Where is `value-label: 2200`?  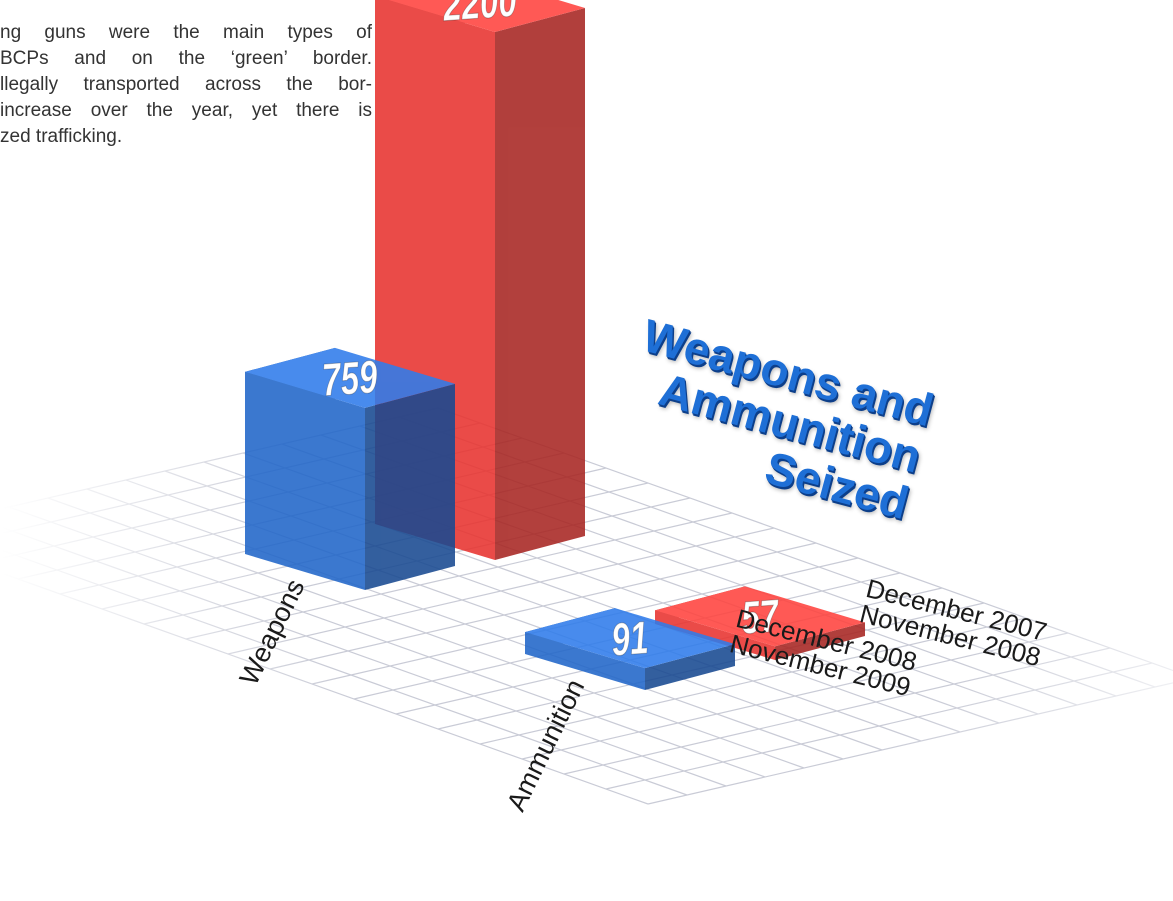
value-label: 2200 is located at coordinates (479, 15).